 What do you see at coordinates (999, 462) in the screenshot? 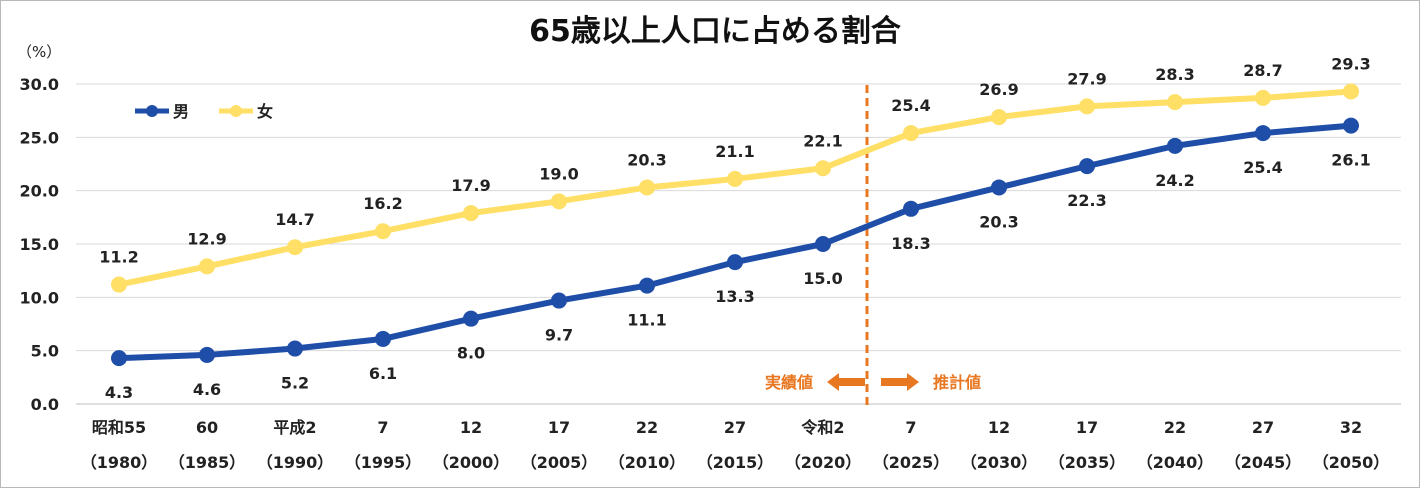
I see `x-tick-year-label: （2030）` at bounding box center [999, 462].